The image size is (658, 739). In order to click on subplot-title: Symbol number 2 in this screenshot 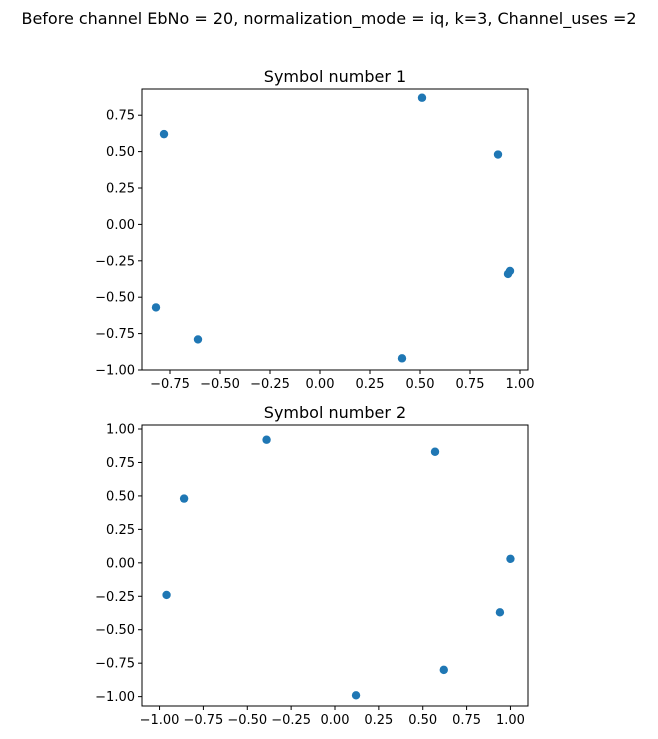, I will do `click(335, 412)`.